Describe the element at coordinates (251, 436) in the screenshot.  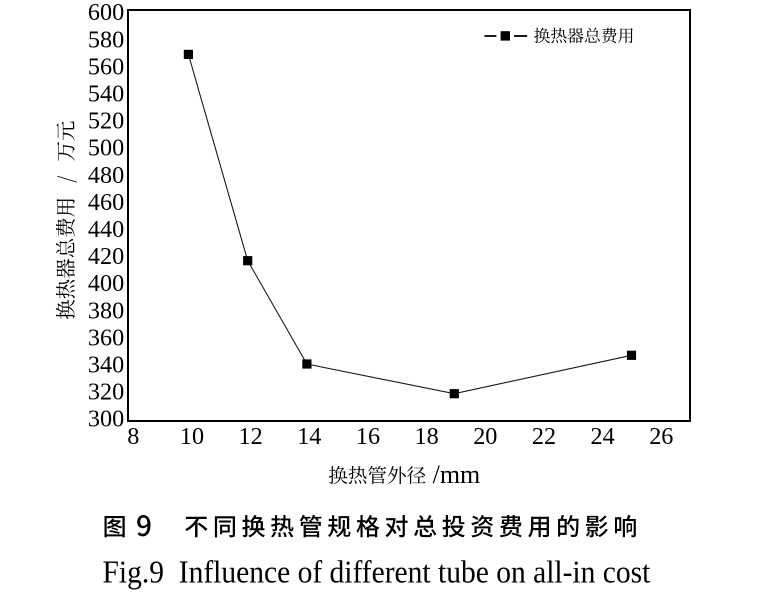
I see `svg-text: 12` at that location.